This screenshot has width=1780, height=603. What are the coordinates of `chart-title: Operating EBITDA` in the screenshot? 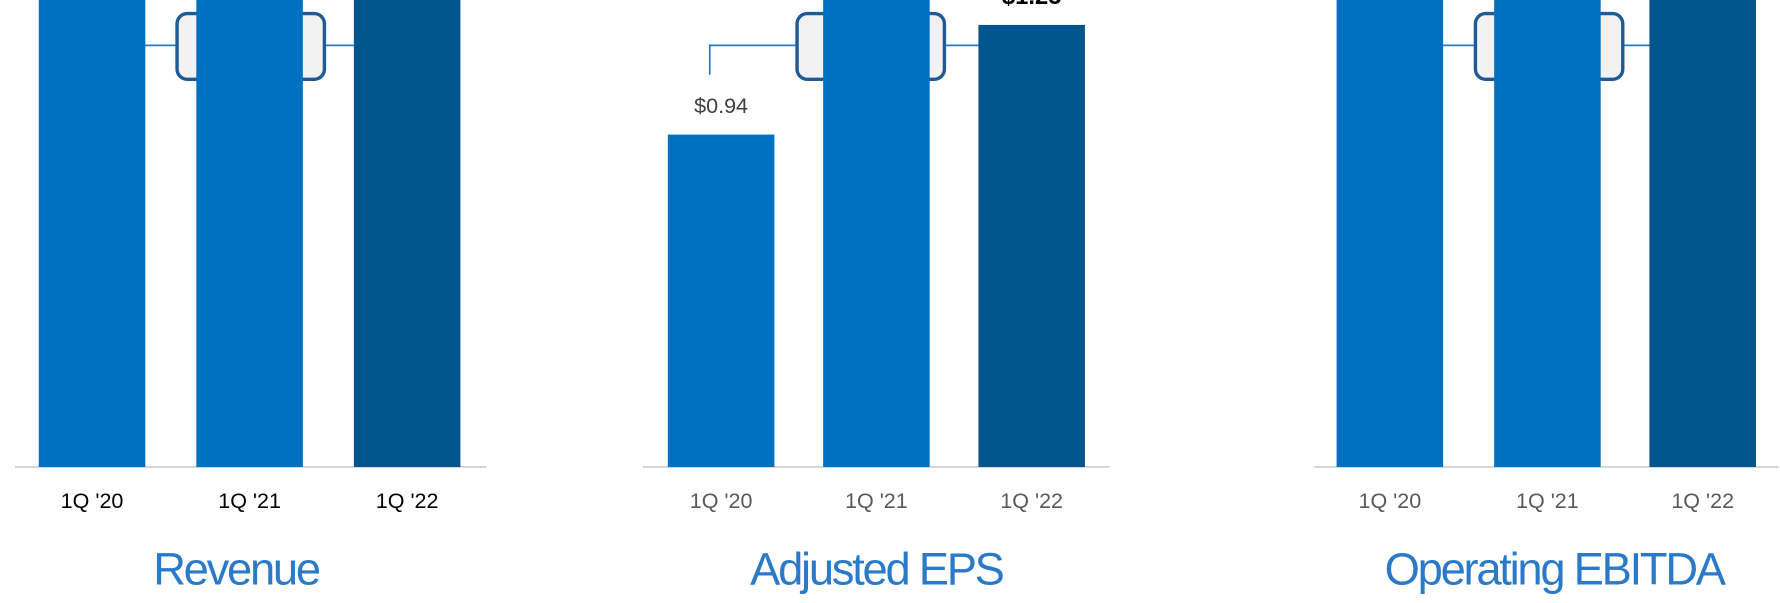 It's located at (1556, 568).